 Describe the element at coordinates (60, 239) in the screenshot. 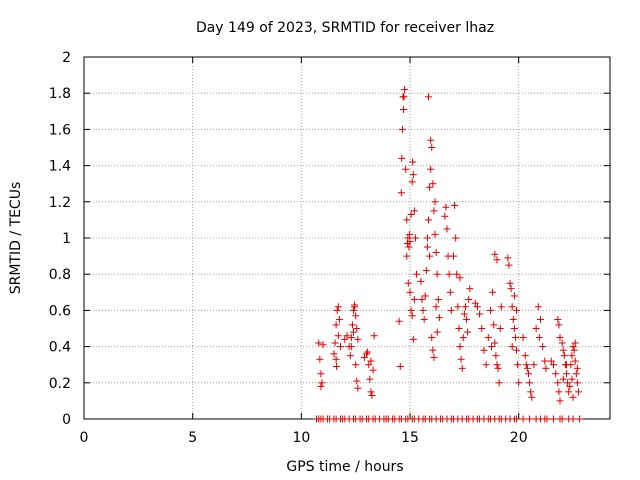

I see `y-tick-labels: 0 0.2 0.4 0.6 0.8 1 1.2 1.4 1.6 1.8 2` at that location.